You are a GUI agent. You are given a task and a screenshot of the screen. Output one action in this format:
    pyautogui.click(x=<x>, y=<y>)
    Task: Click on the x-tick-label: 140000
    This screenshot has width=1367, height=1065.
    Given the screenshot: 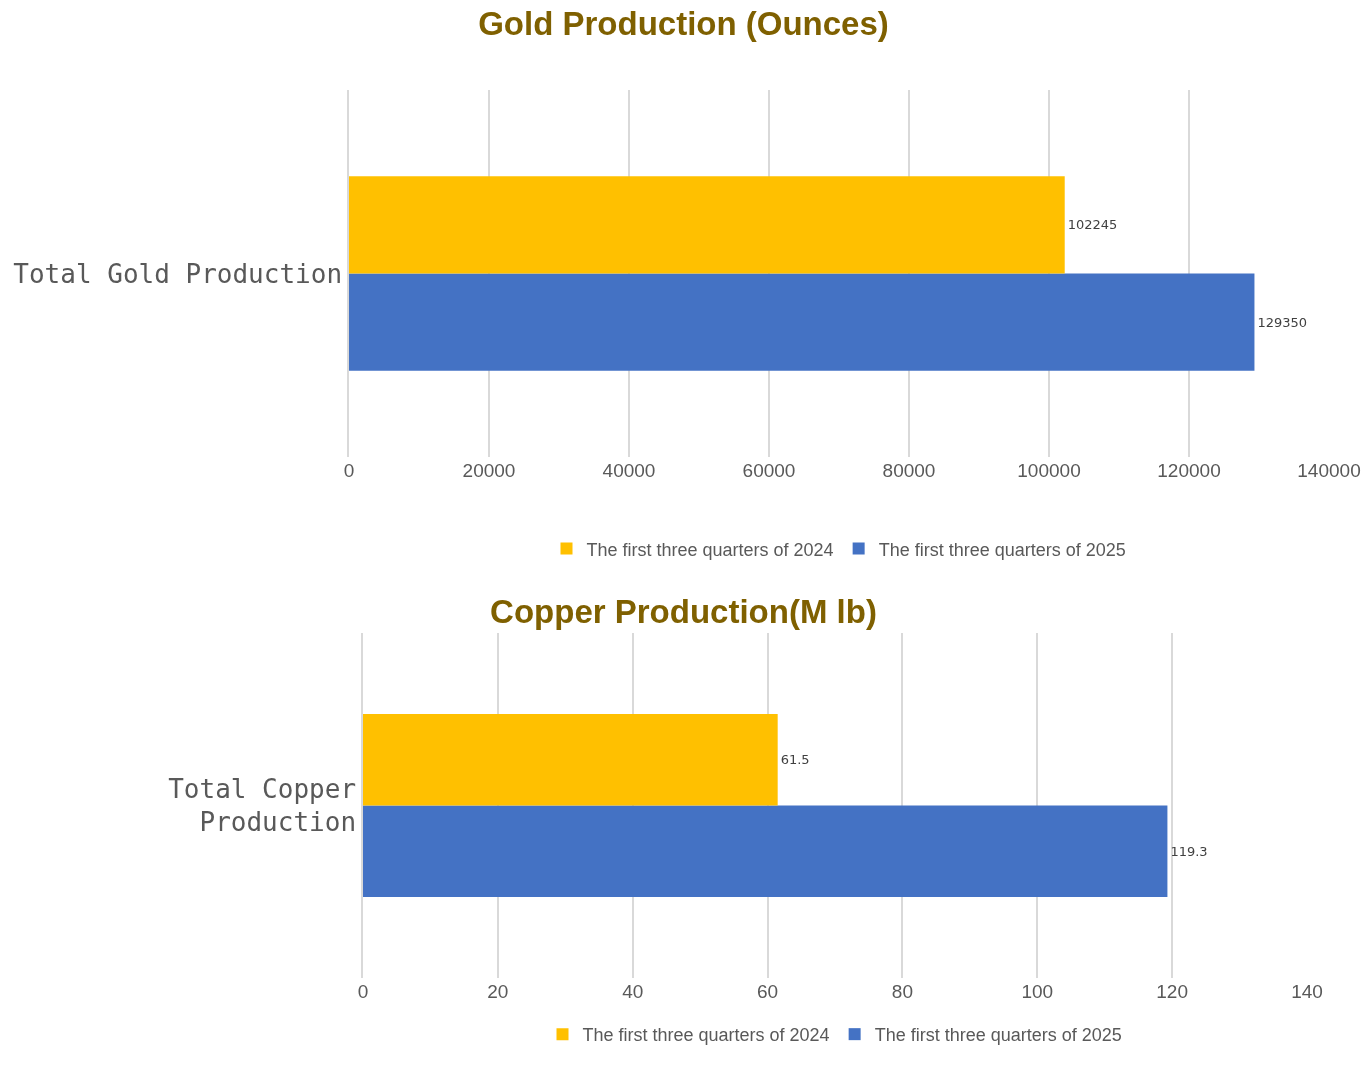 What is the action you would take?
    pyautogui.click(x=1329, y=470)
    